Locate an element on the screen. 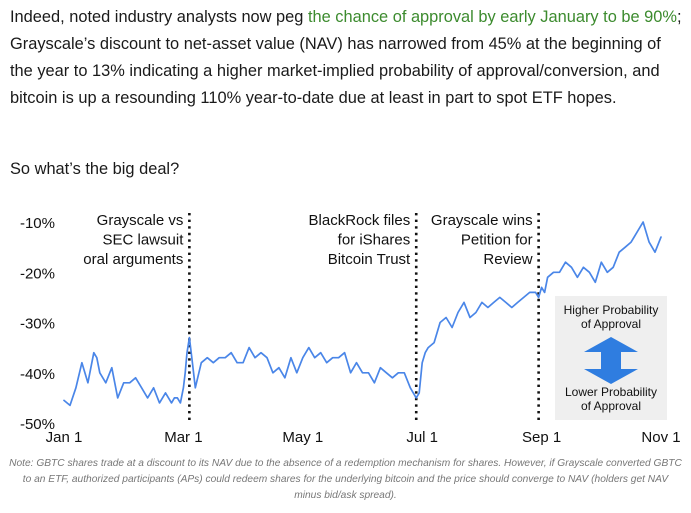  x-tick-label: Sep 1 is located at coordinates (541, 437).